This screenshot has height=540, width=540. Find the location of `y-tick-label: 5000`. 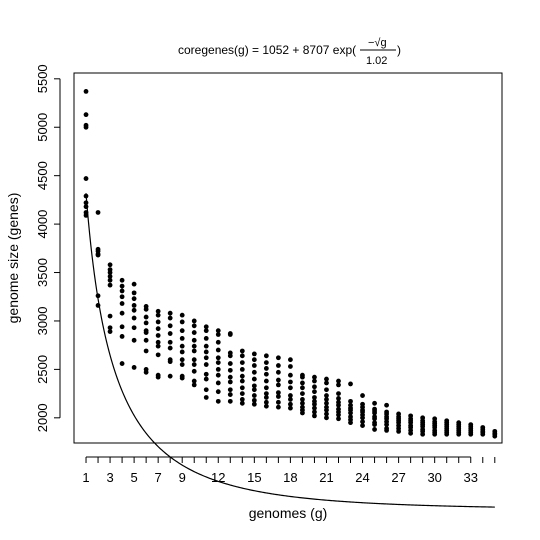

y-tick-label: 5000 is located at coordinates (42, 127).